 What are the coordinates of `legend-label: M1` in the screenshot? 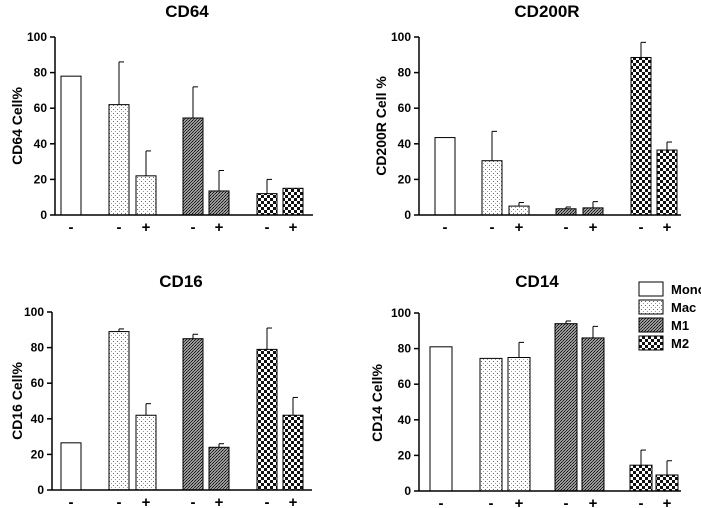 It's located at (680, 325).